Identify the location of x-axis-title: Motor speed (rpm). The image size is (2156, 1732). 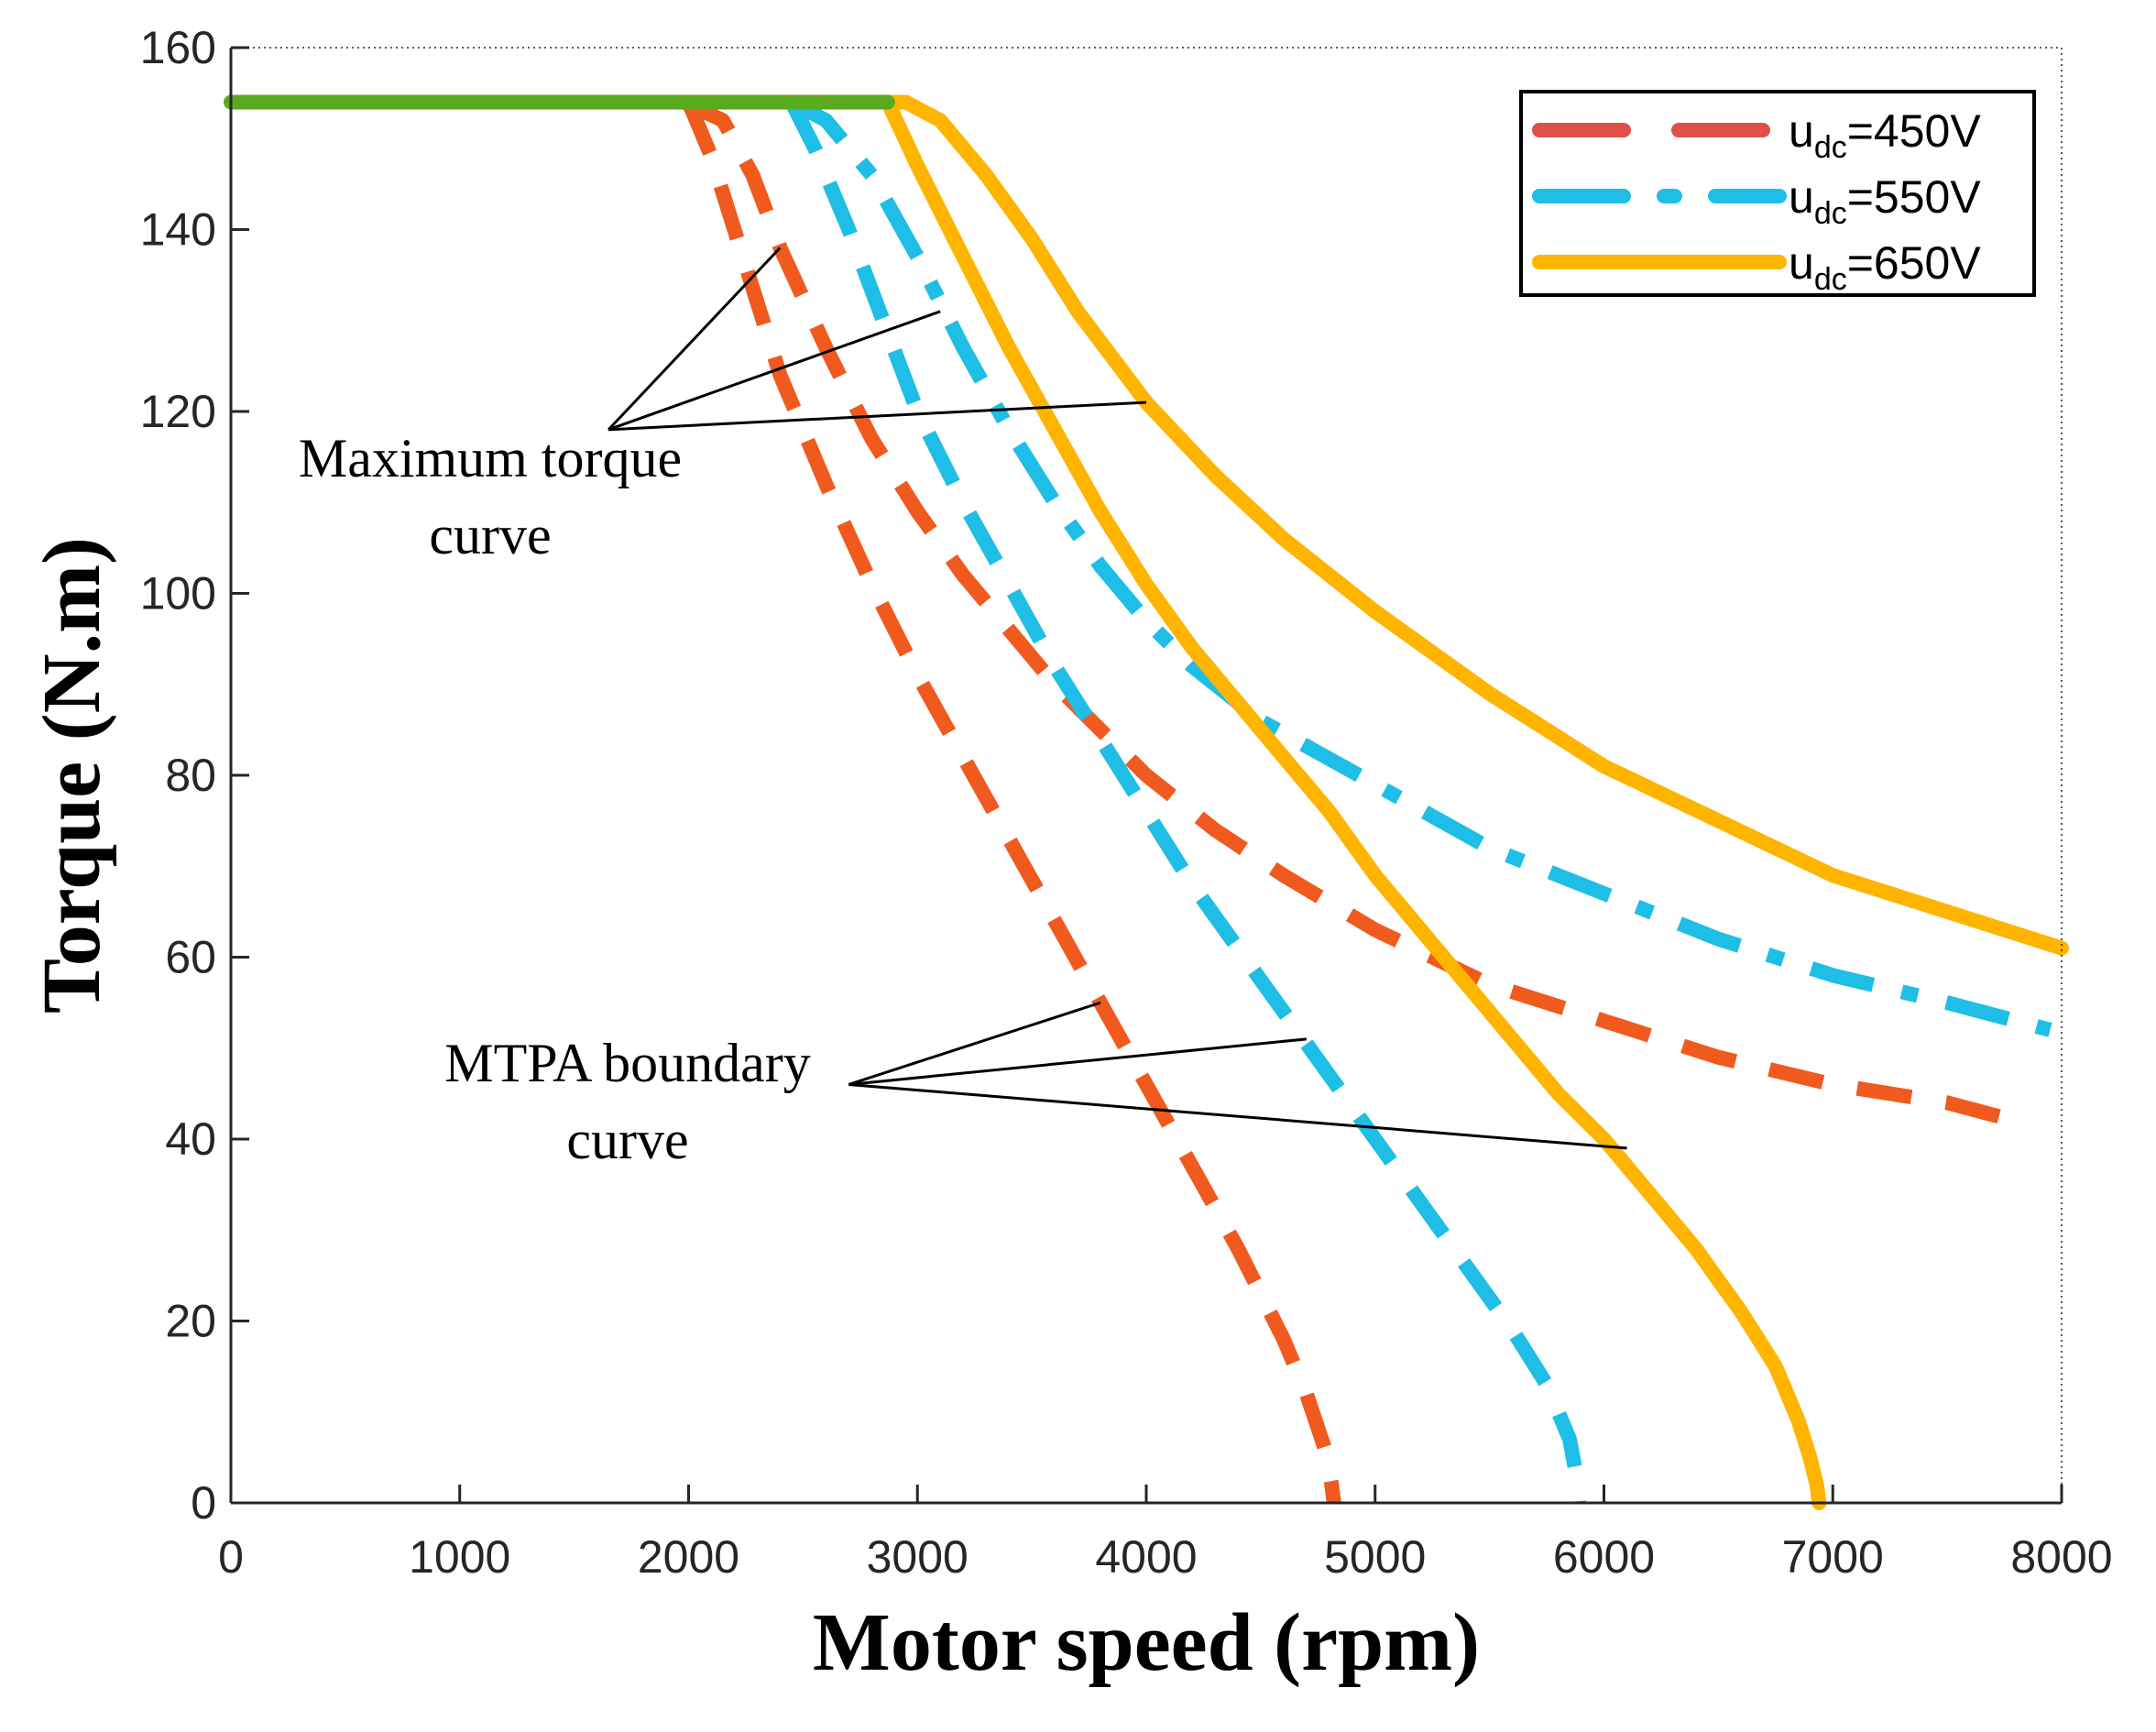
(1146, 1643).